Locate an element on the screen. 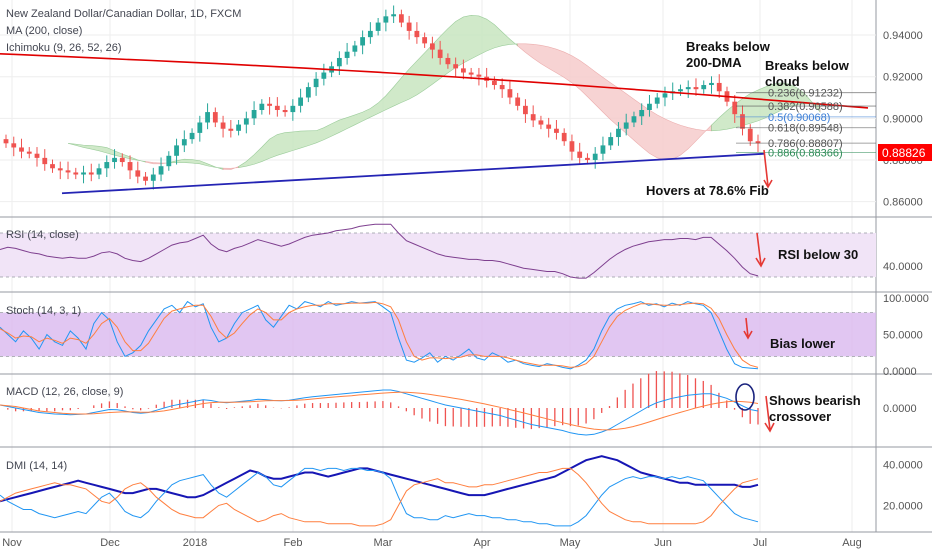 The width and height of the screenshot is (932, 550). dmi-plus-di-line is located at coordinates (379, 497).